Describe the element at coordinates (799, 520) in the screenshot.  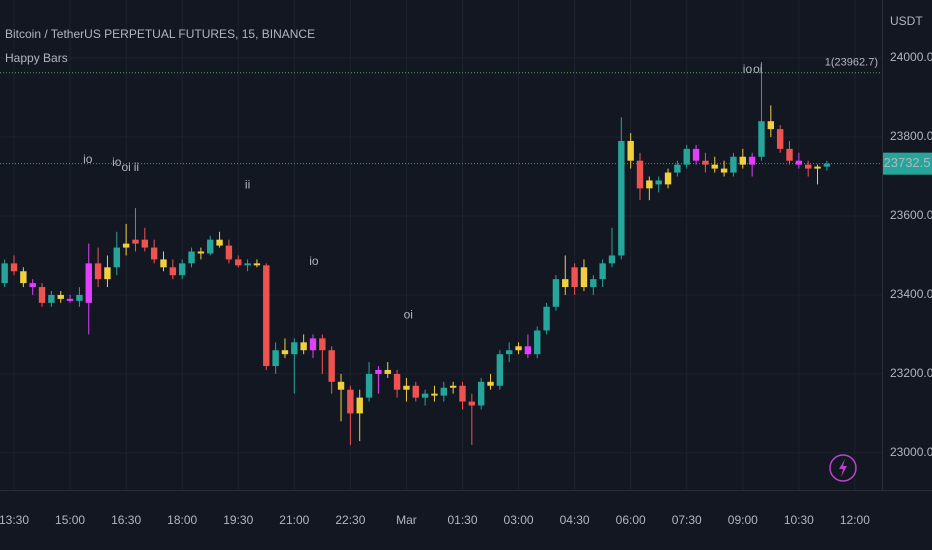
I see `x-tick-label: 10:30` at that location.